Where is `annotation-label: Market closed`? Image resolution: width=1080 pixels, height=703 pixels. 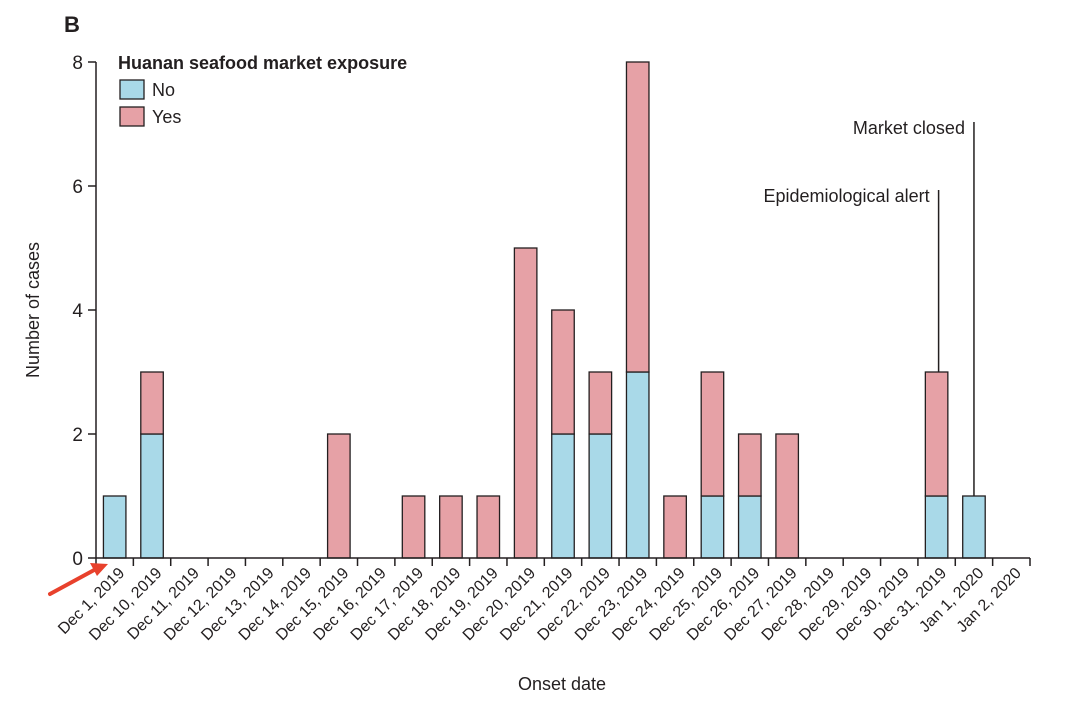
annotation-label: Market closed is located at coordinates (909, 128).